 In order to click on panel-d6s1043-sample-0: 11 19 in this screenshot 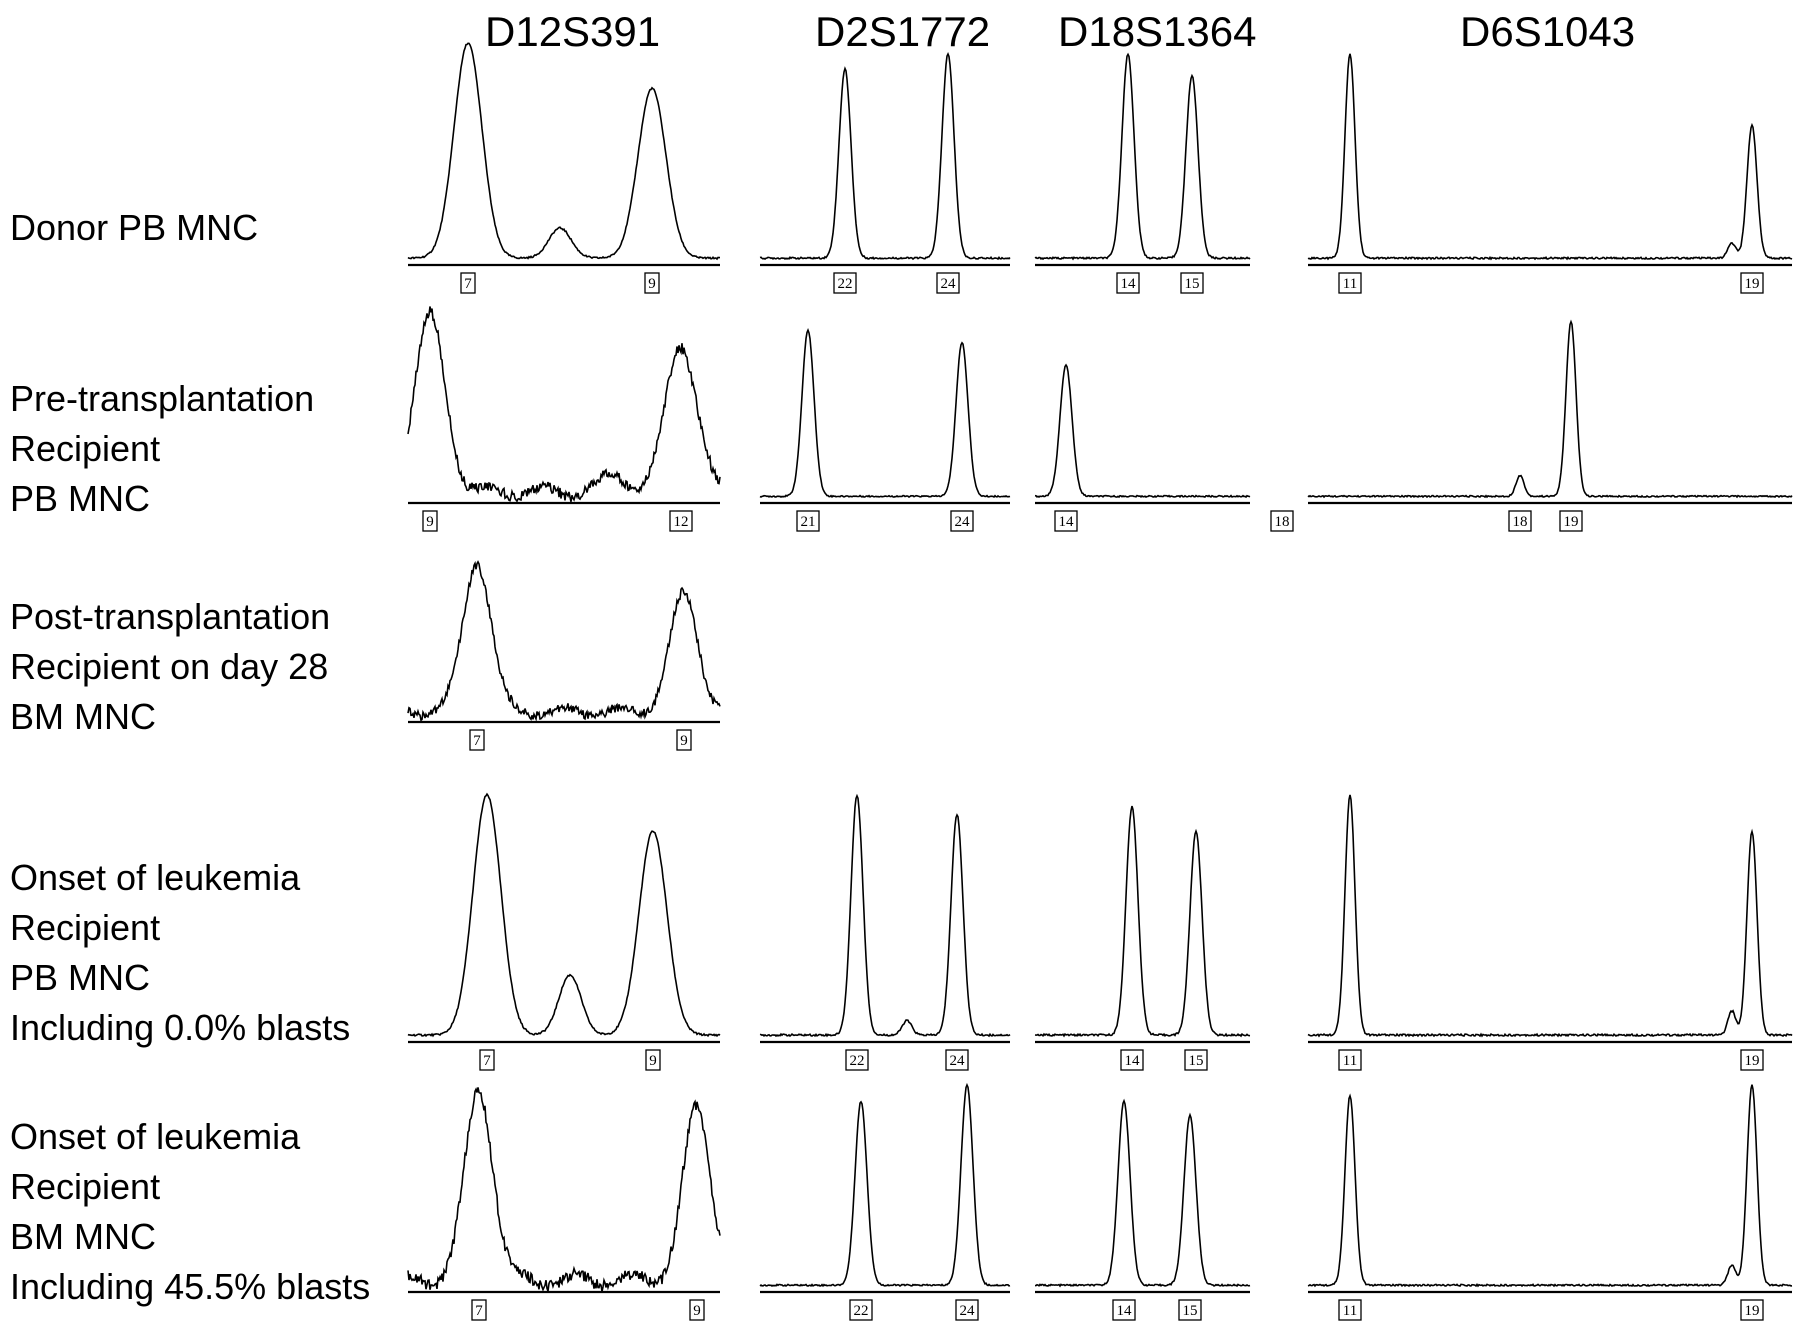, I will do `click(1550, 173)`.